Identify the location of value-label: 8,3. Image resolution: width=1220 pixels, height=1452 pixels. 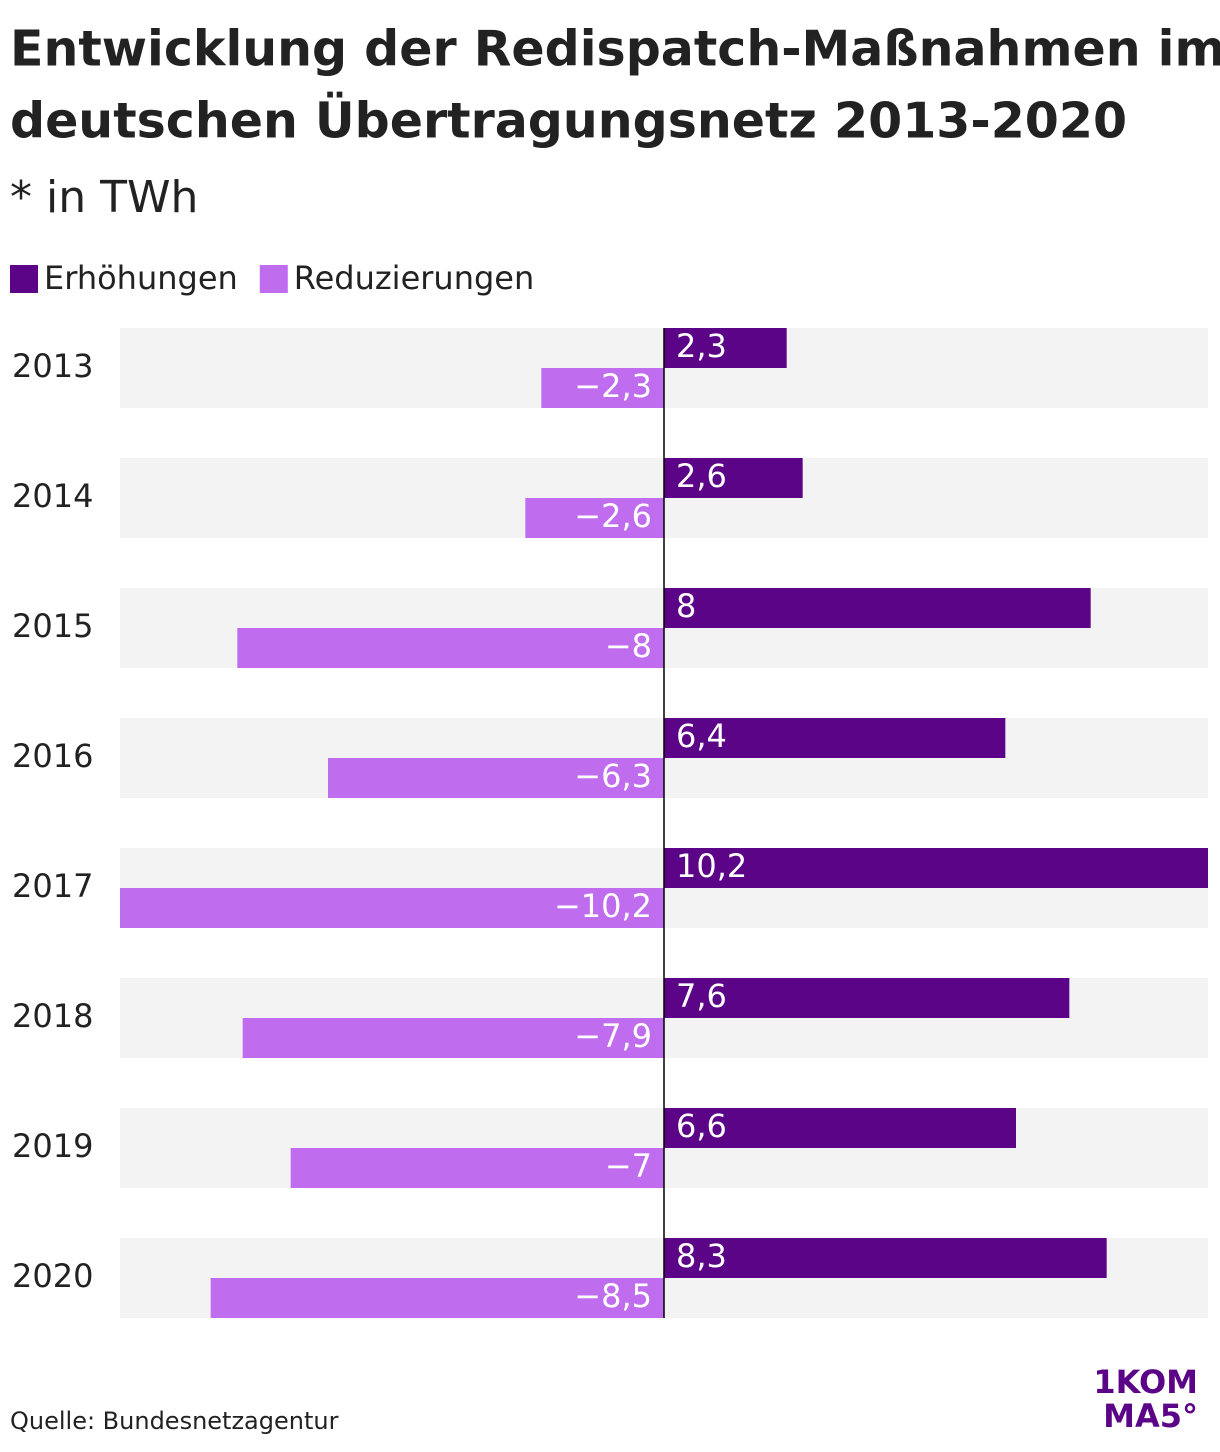
(701, 1256).